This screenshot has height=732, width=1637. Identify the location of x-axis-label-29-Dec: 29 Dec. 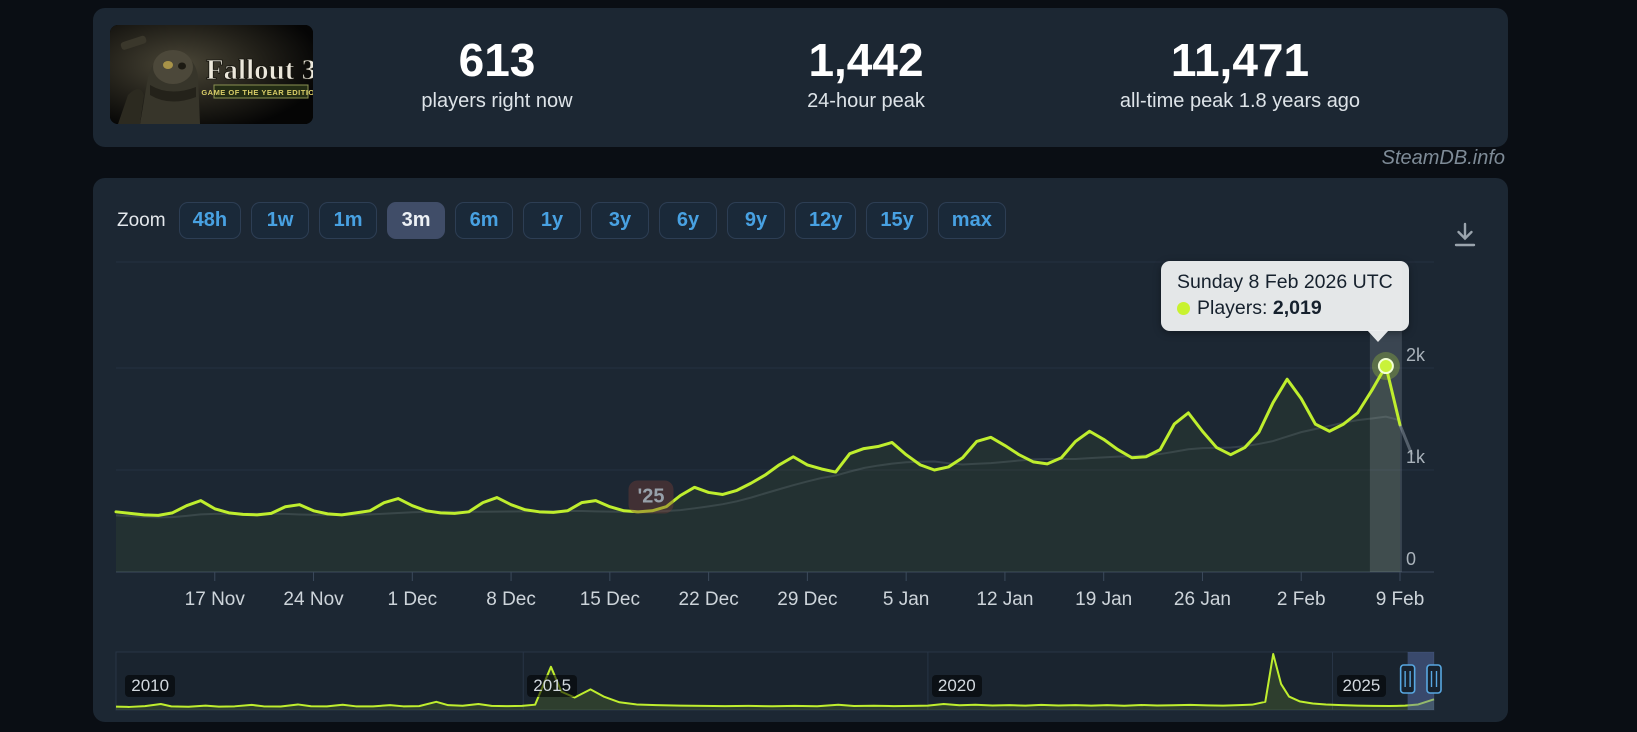
(807, 599).